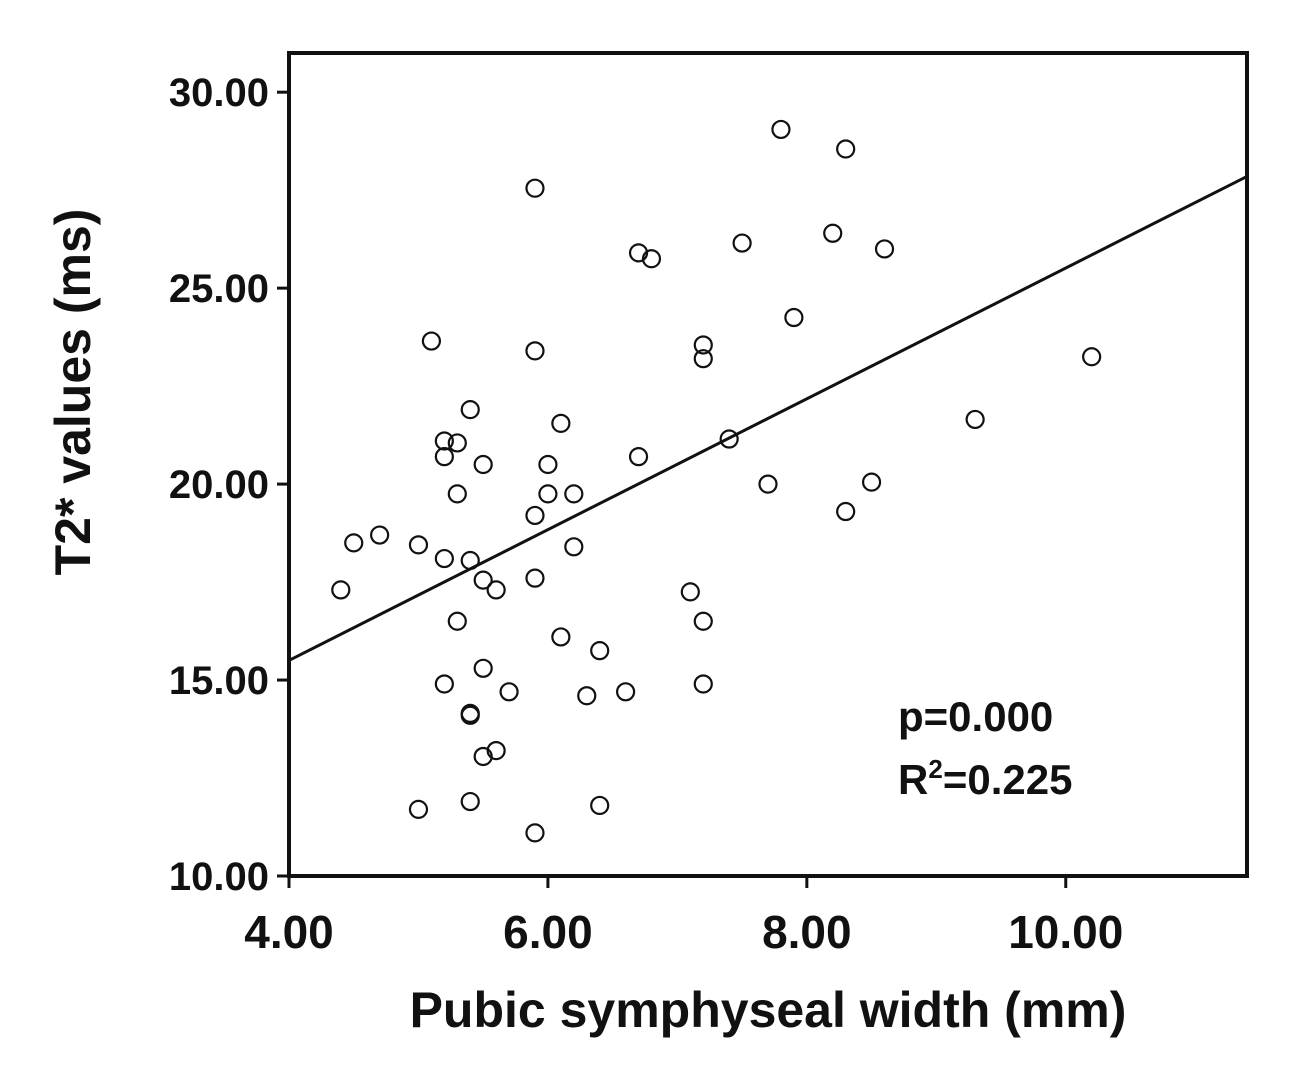  I want to click on r-squared-base: R, so click(913, 779).